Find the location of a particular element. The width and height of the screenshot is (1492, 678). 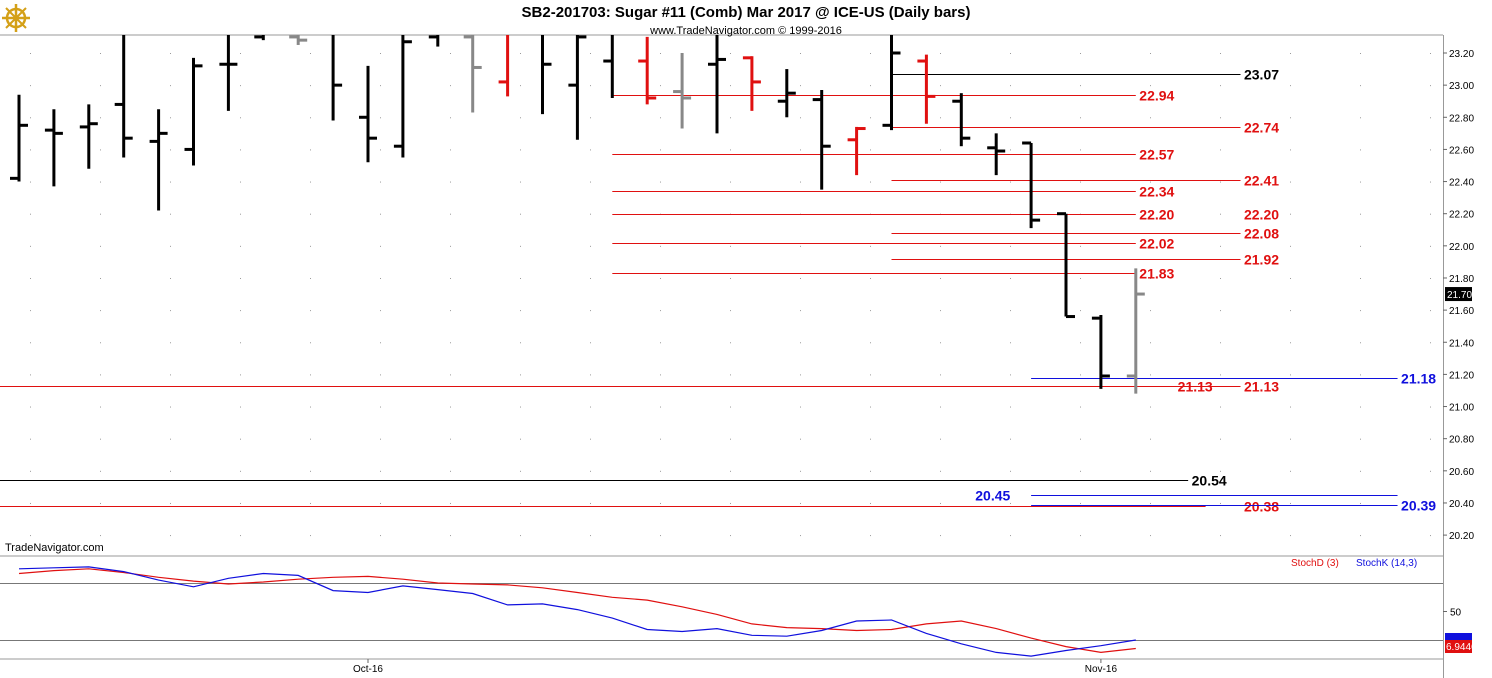

price-tick-label: 22.80 is located at coordinates (1461, 118).